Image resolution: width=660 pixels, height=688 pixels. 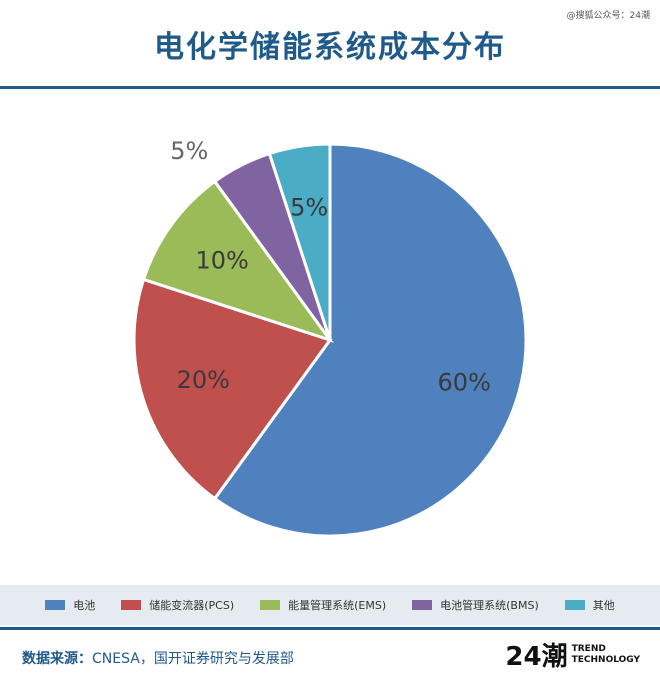 What do you see at coordinates (337, 605) in the screenshot?
I see `legend-label: 能量管理系统(EMS)` at bounding box center [337, 605].